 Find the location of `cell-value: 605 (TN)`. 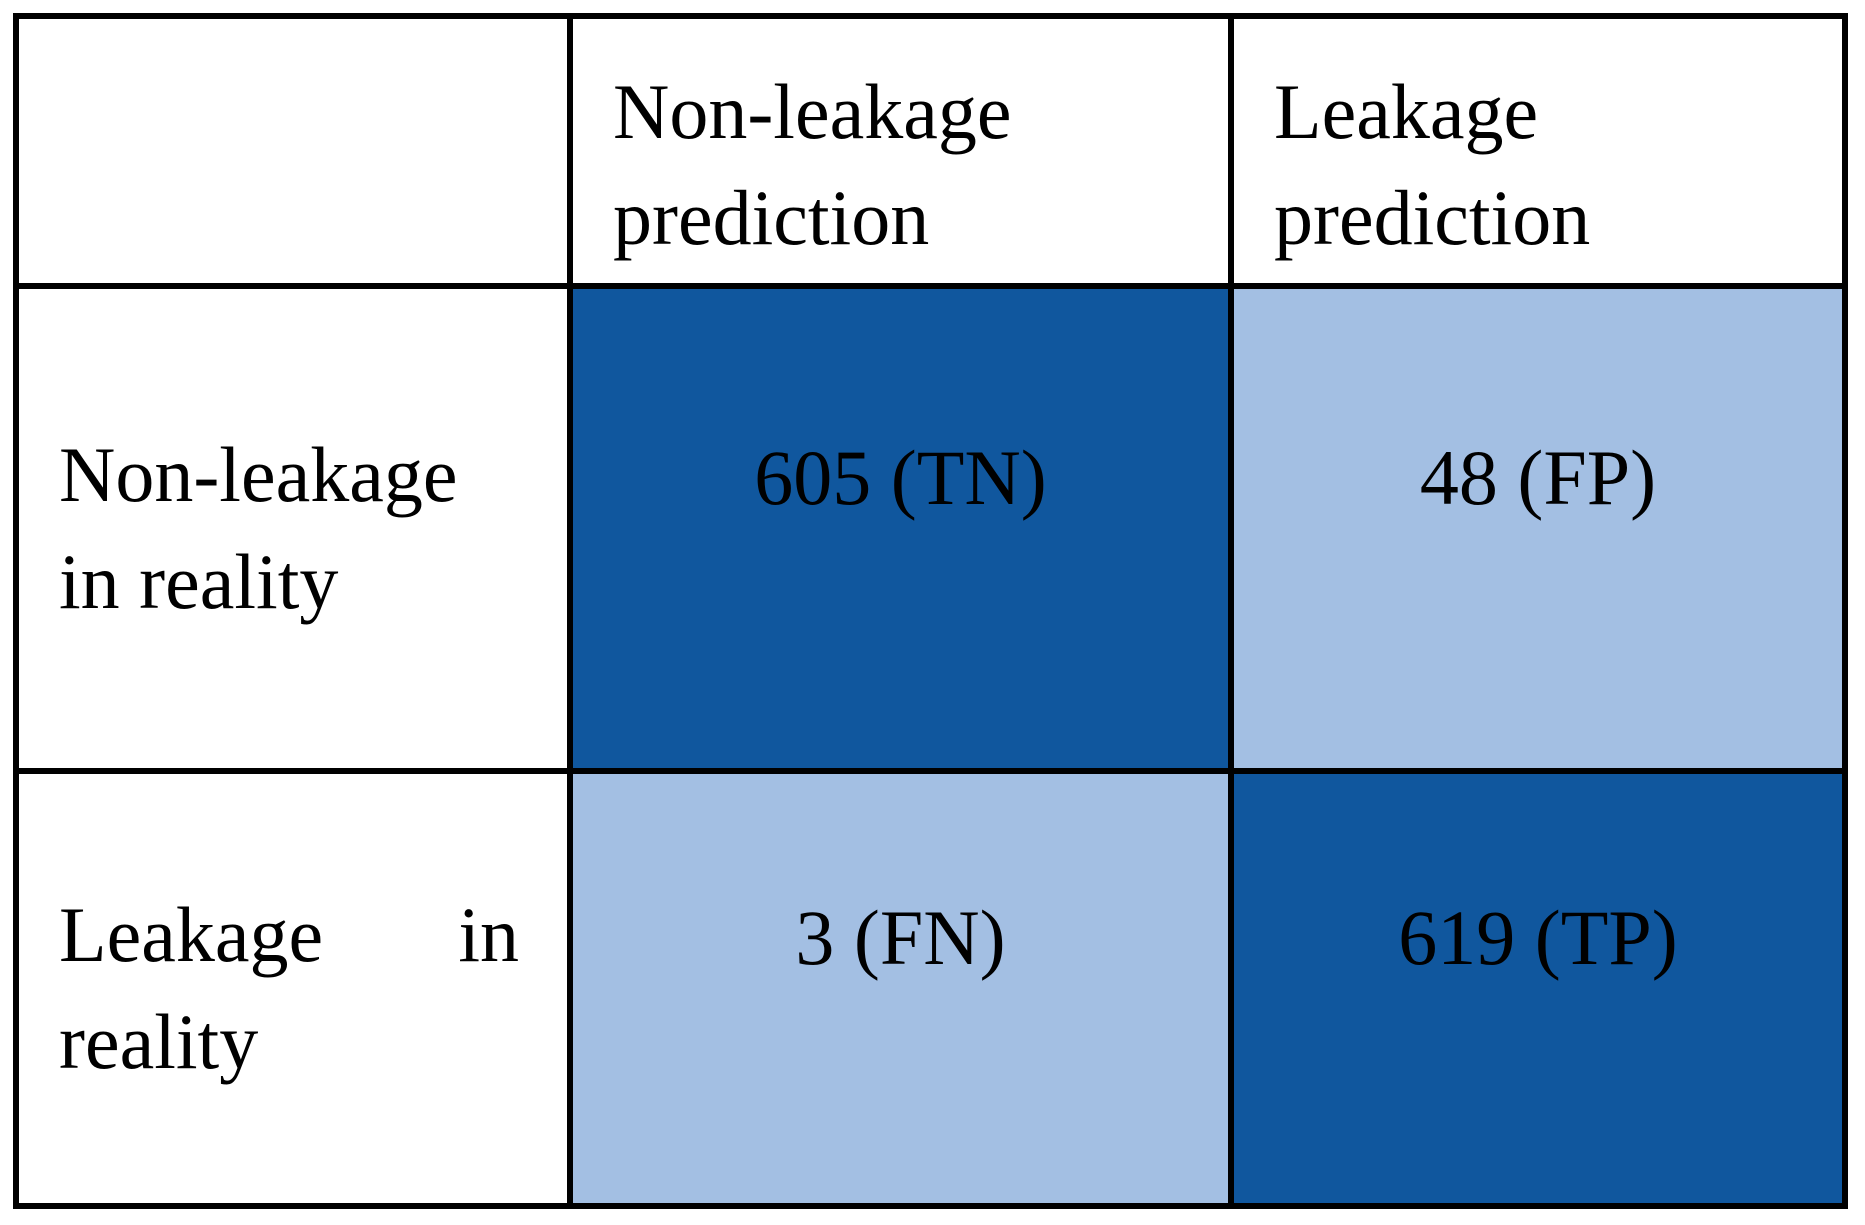

cell-value: 605 (TN) is located at coordinates (900, 478).